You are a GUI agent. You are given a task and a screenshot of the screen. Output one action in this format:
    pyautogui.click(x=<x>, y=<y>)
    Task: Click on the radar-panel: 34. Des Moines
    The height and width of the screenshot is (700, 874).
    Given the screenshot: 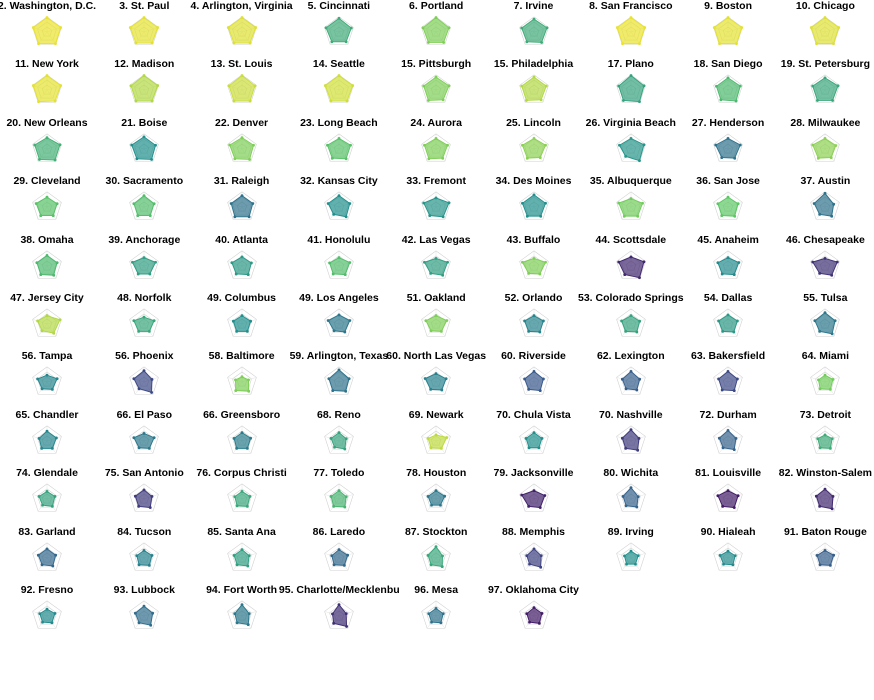 What is the action you would take?
    pyautogui.click(x=534, y=204)
    